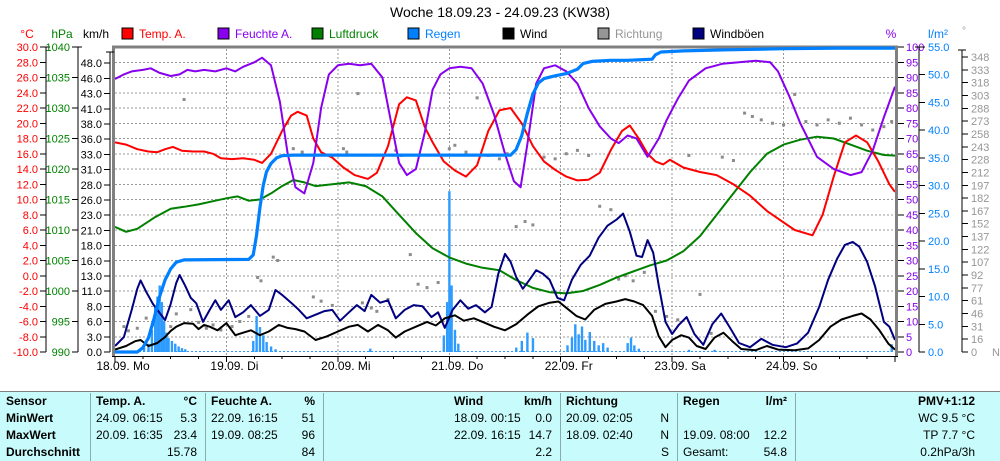 The image size is (1000, 461). What do you see at coordinates (524, 34) in the screenshot?
I see `legend-item-wind: Wind` at bounding box center [524, 34].